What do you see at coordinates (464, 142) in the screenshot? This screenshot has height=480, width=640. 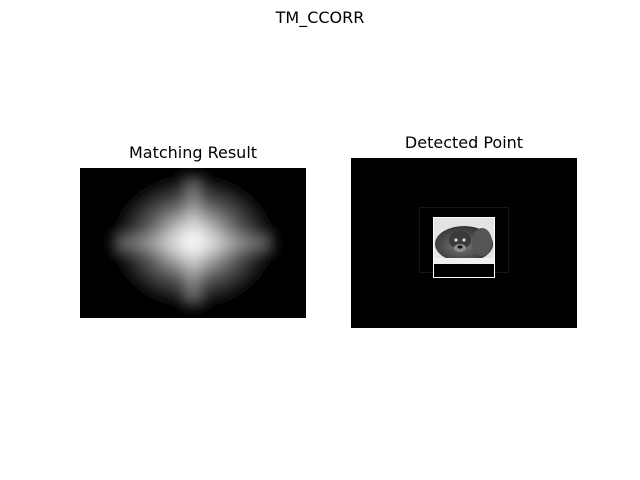 I see `detected-point-title: Detected Point` at bounding box center [464, 142].